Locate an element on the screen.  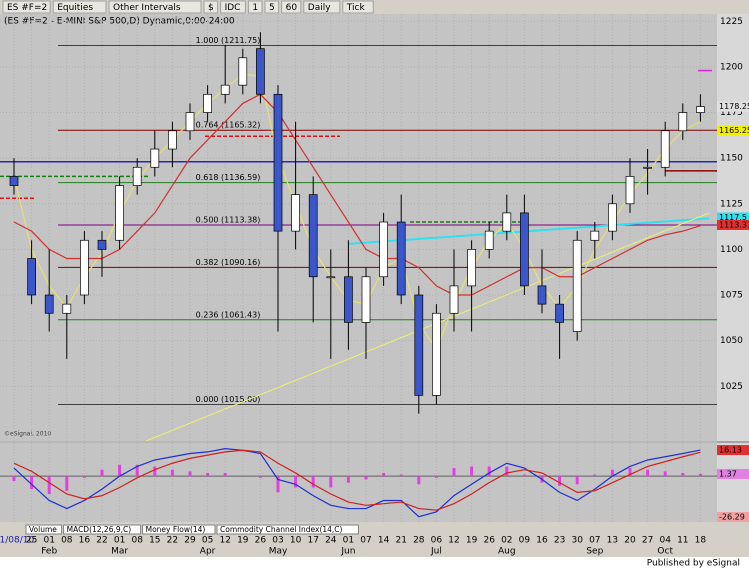
toolbar-label: 60 is located at coordinates (292, 8).